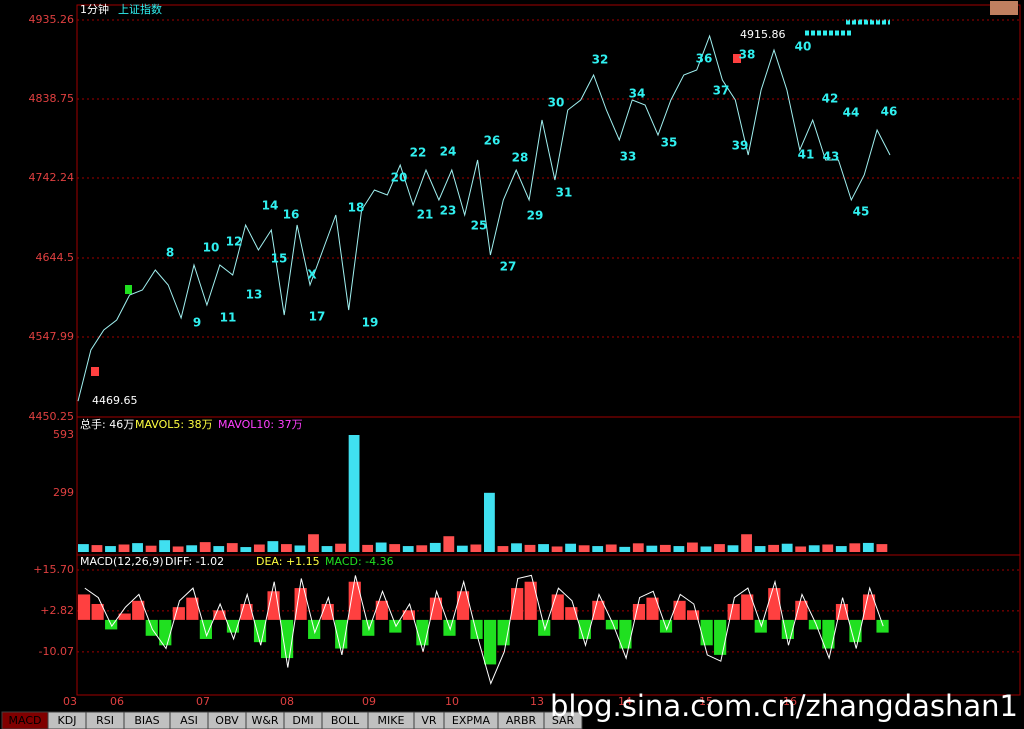 This screenshot has width=1024, height=729. What do you see at coordinates (63, 434) in the screenshot?
I see `y-tick-label: 593` at bounding box center [63, 434].